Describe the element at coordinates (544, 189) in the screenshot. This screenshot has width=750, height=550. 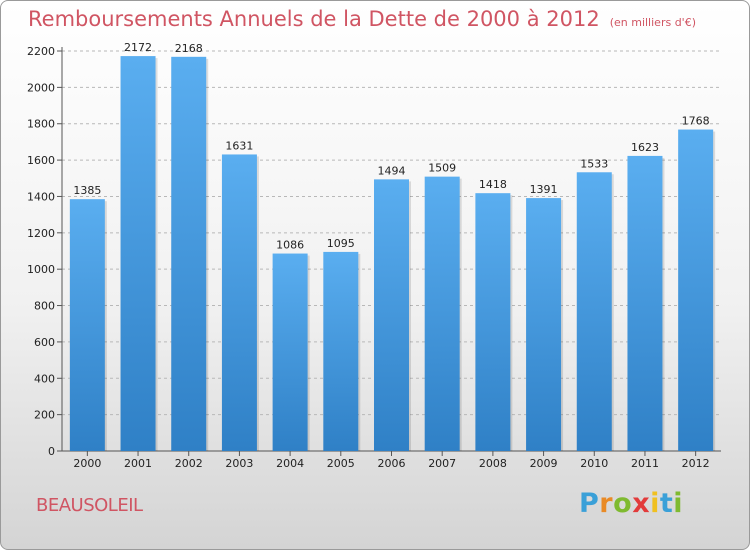
I see `data-label: 1391` at that location.